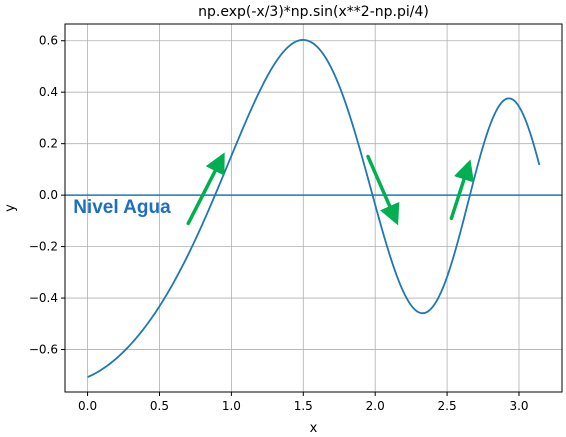 This screenshot has width=566, height=437. I want to click on arrows, so click(330, 189).